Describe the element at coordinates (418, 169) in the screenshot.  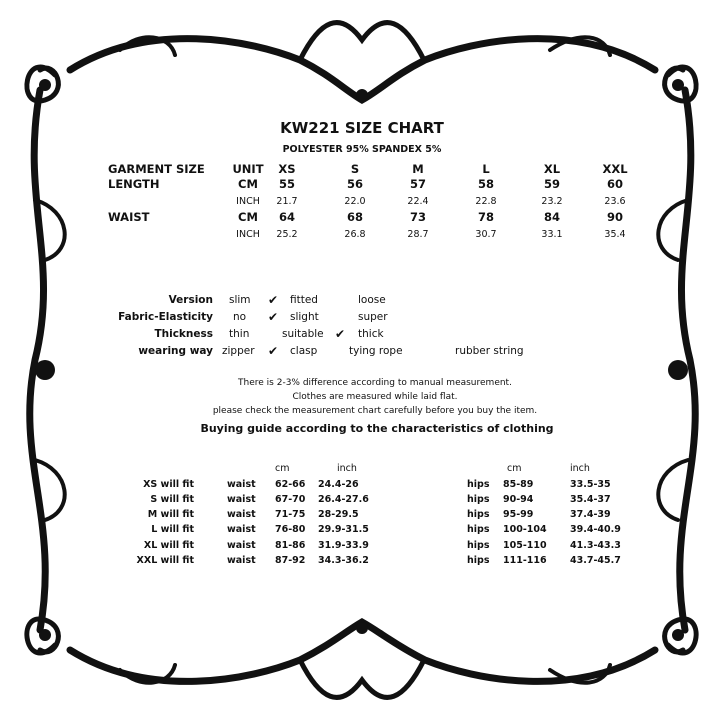
I see `size-header: M` at that location.